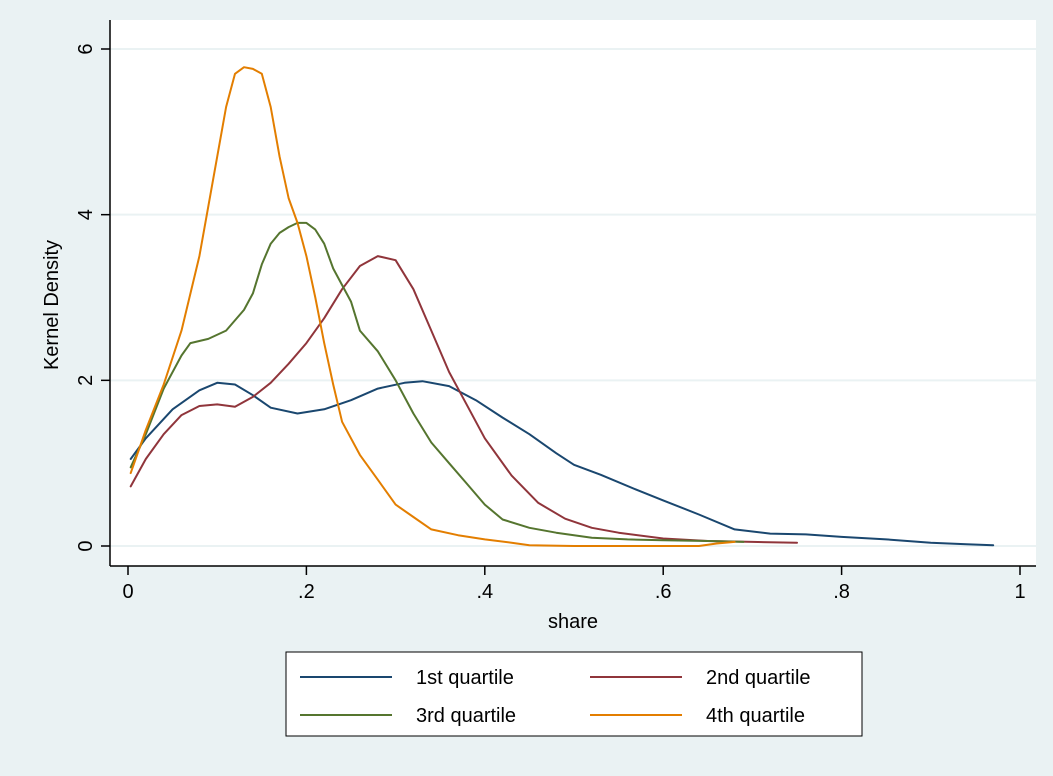 Image resolution: width=1053 pixels, height=776 pixels. What do you see at coordinates (127, 592) in the screenshot?
I see `x-tick-label-0: 0` at bounding box center [127, 592].